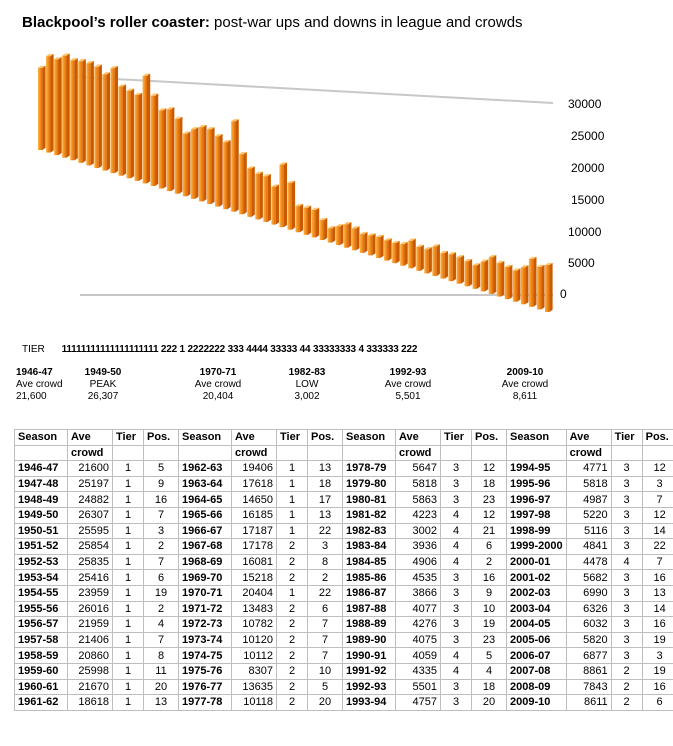  I want to click on crowd-cell: 3936, so click(418, 546).